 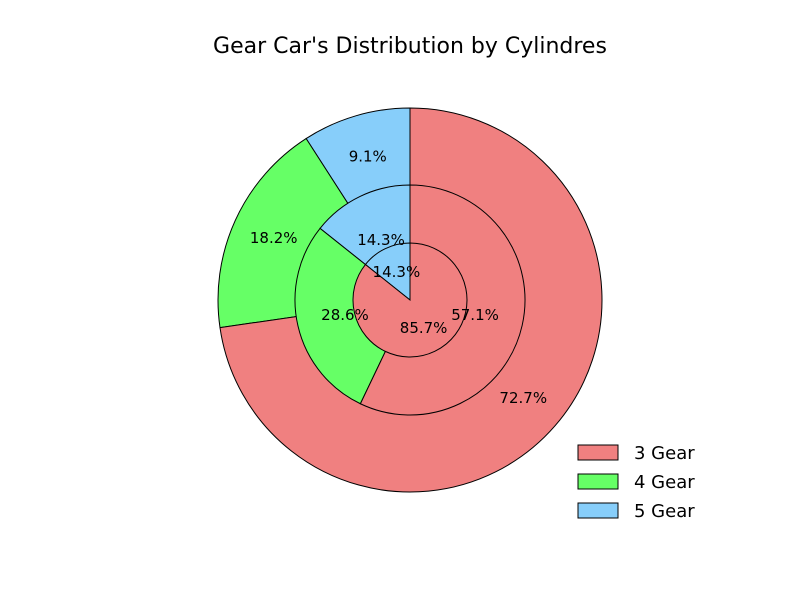 I want to click on label-inner-3-gear: 85.7%, so click(x=424, y=328).